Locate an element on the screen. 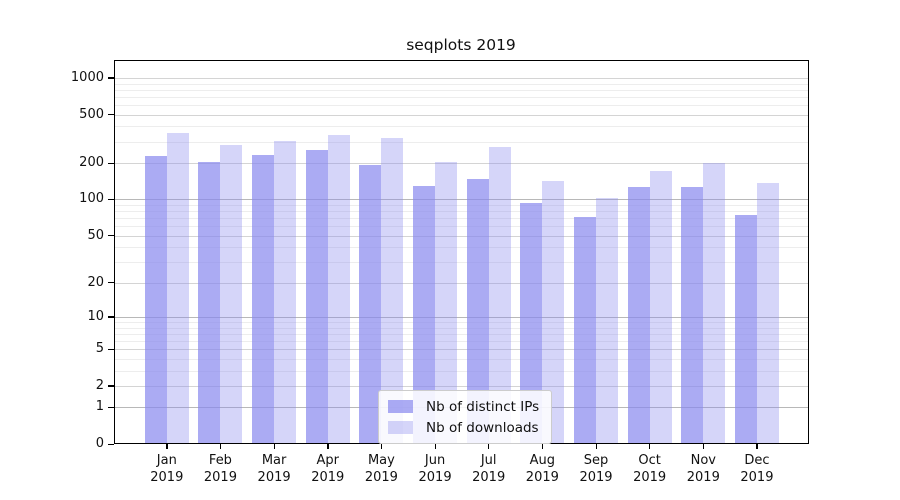 This screenshot has height=500, width=900. bar-downloads-jun is located at coordinates (446, 302).